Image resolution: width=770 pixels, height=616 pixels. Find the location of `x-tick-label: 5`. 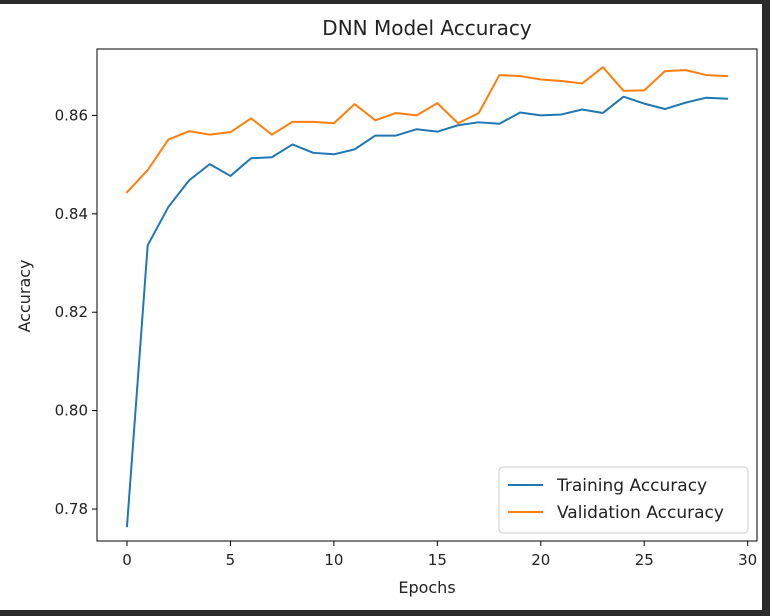

x-tick-label: 5 is located at coordinates (231, 560).